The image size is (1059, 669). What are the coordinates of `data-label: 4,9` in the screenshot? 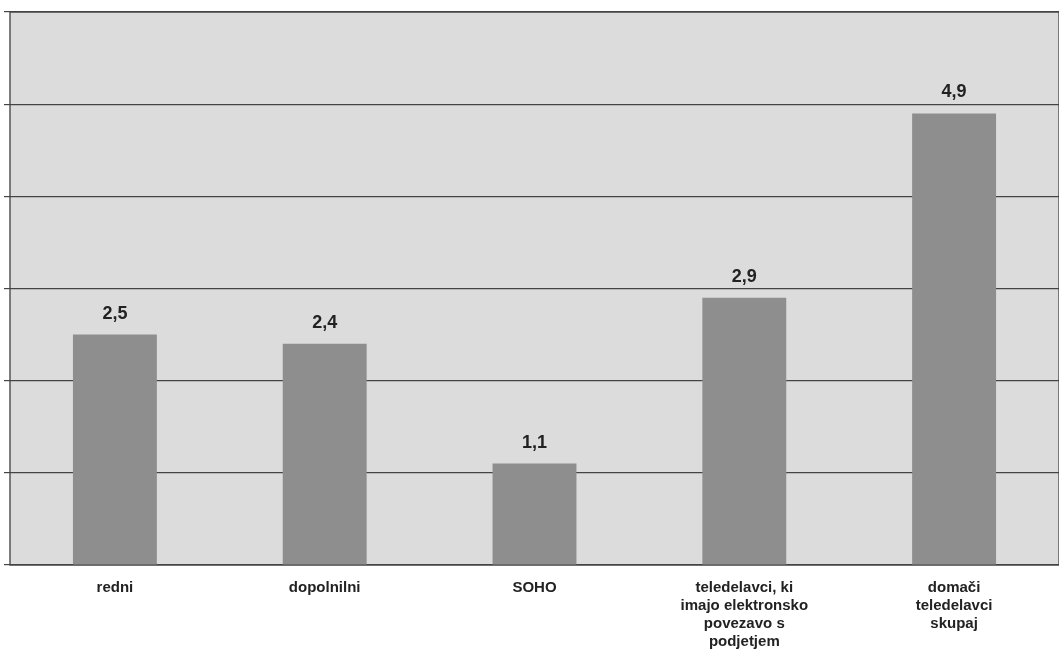 It's located at (954, 91).